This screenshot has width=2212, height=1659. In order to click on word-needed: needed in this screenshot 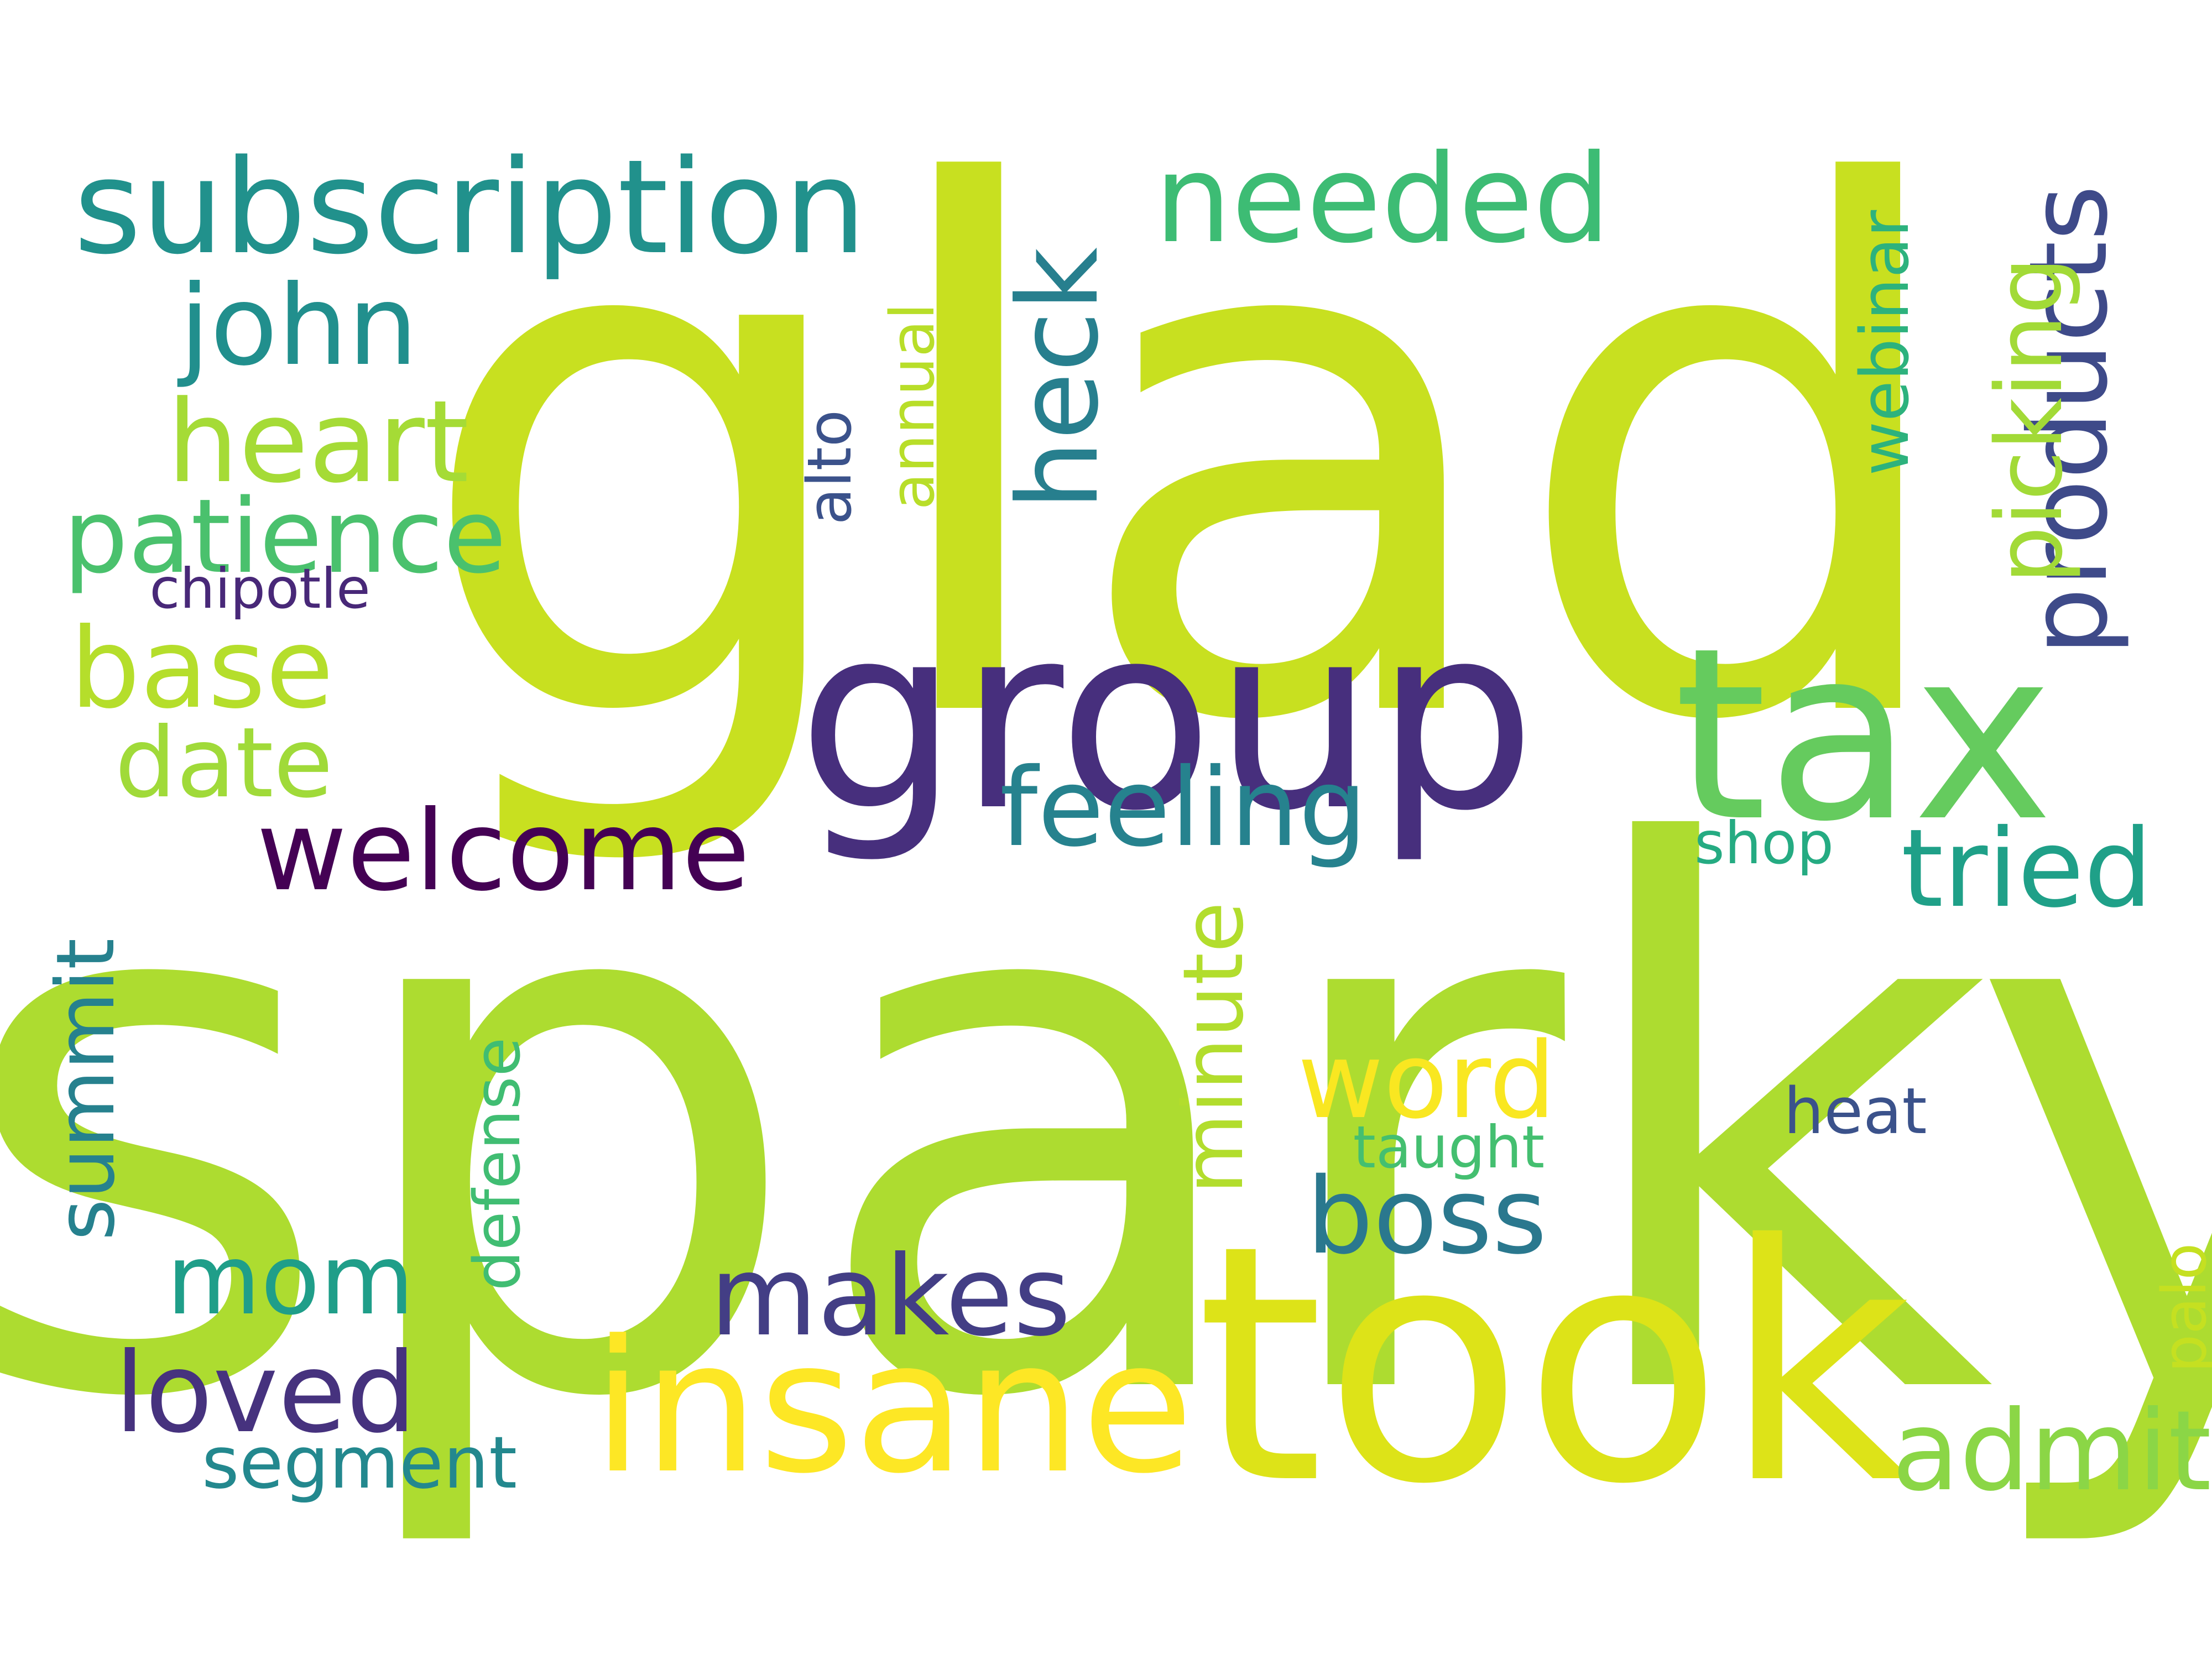, I will do `click(1383, 199)`.